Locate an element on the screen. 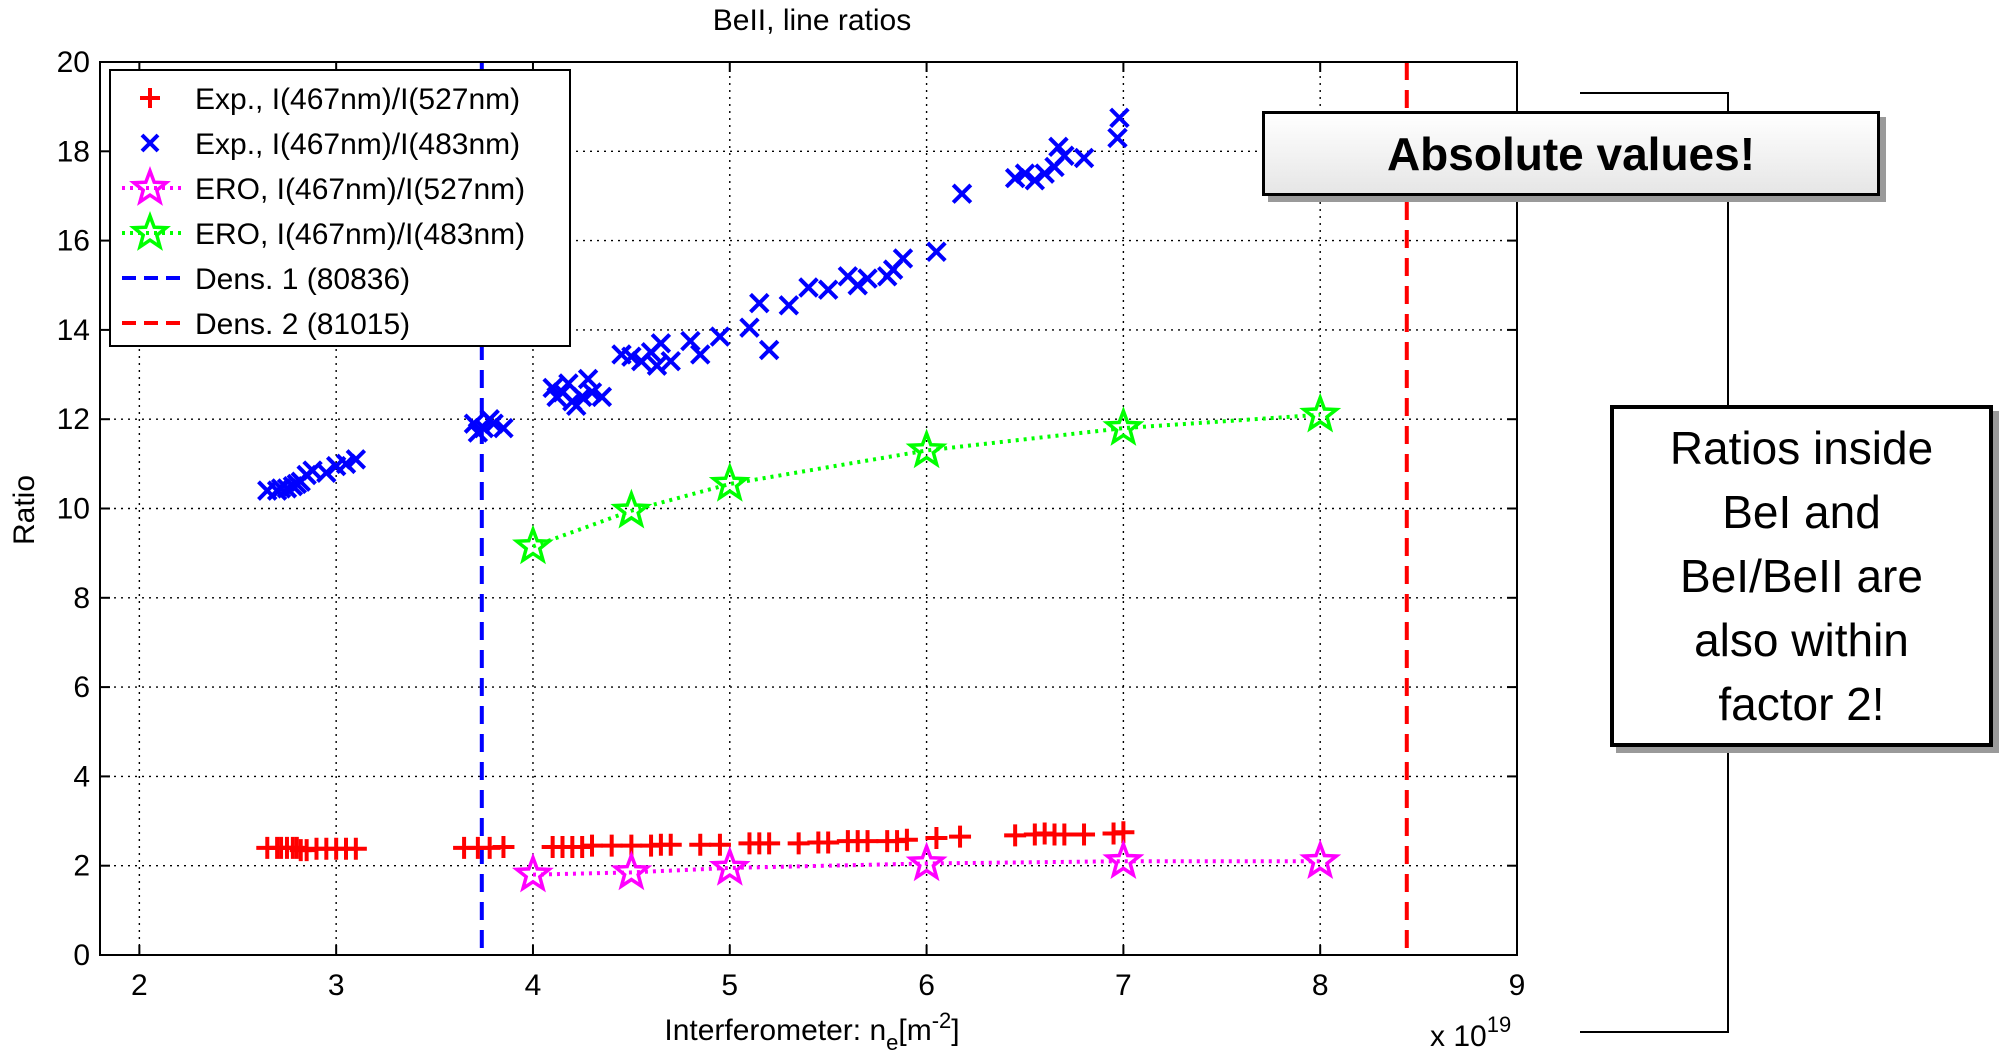 Image resolution: width=2004 pixels, height=1054 pixels. x-axis-label-unit-close: ] is located at coordinates (955, 1030).